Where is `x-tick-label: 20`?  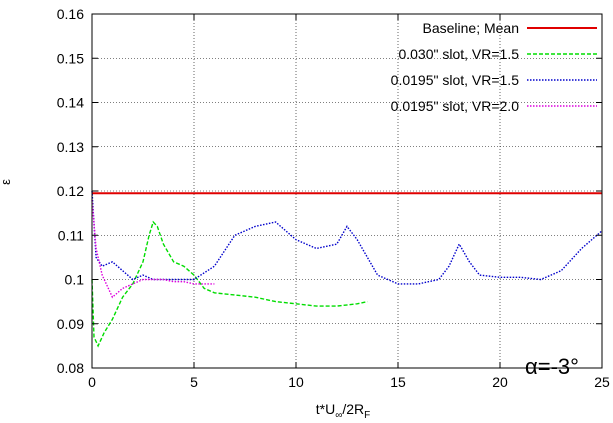 x-tick-label: 20 is located at coordinates (500, 382).